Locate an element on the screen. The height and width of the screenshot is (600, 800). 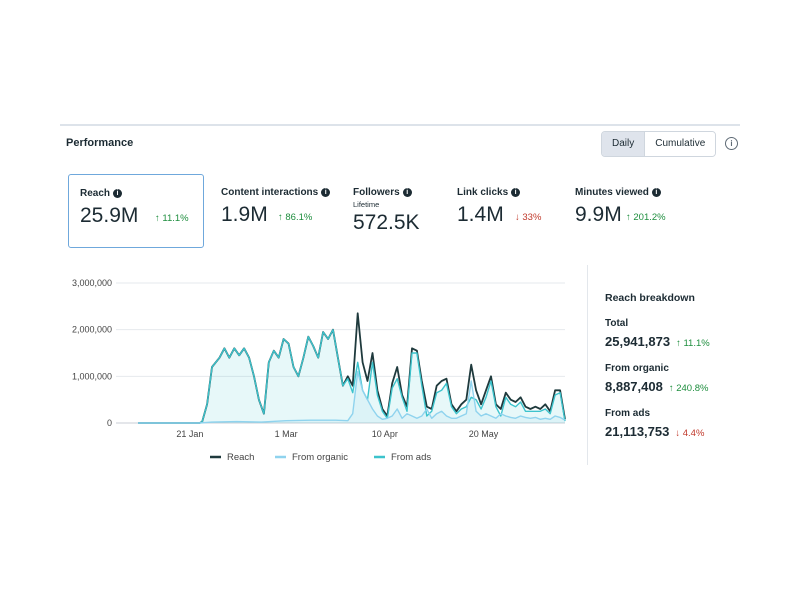
metric-label: Reach i is located at coordinates (101, 193).